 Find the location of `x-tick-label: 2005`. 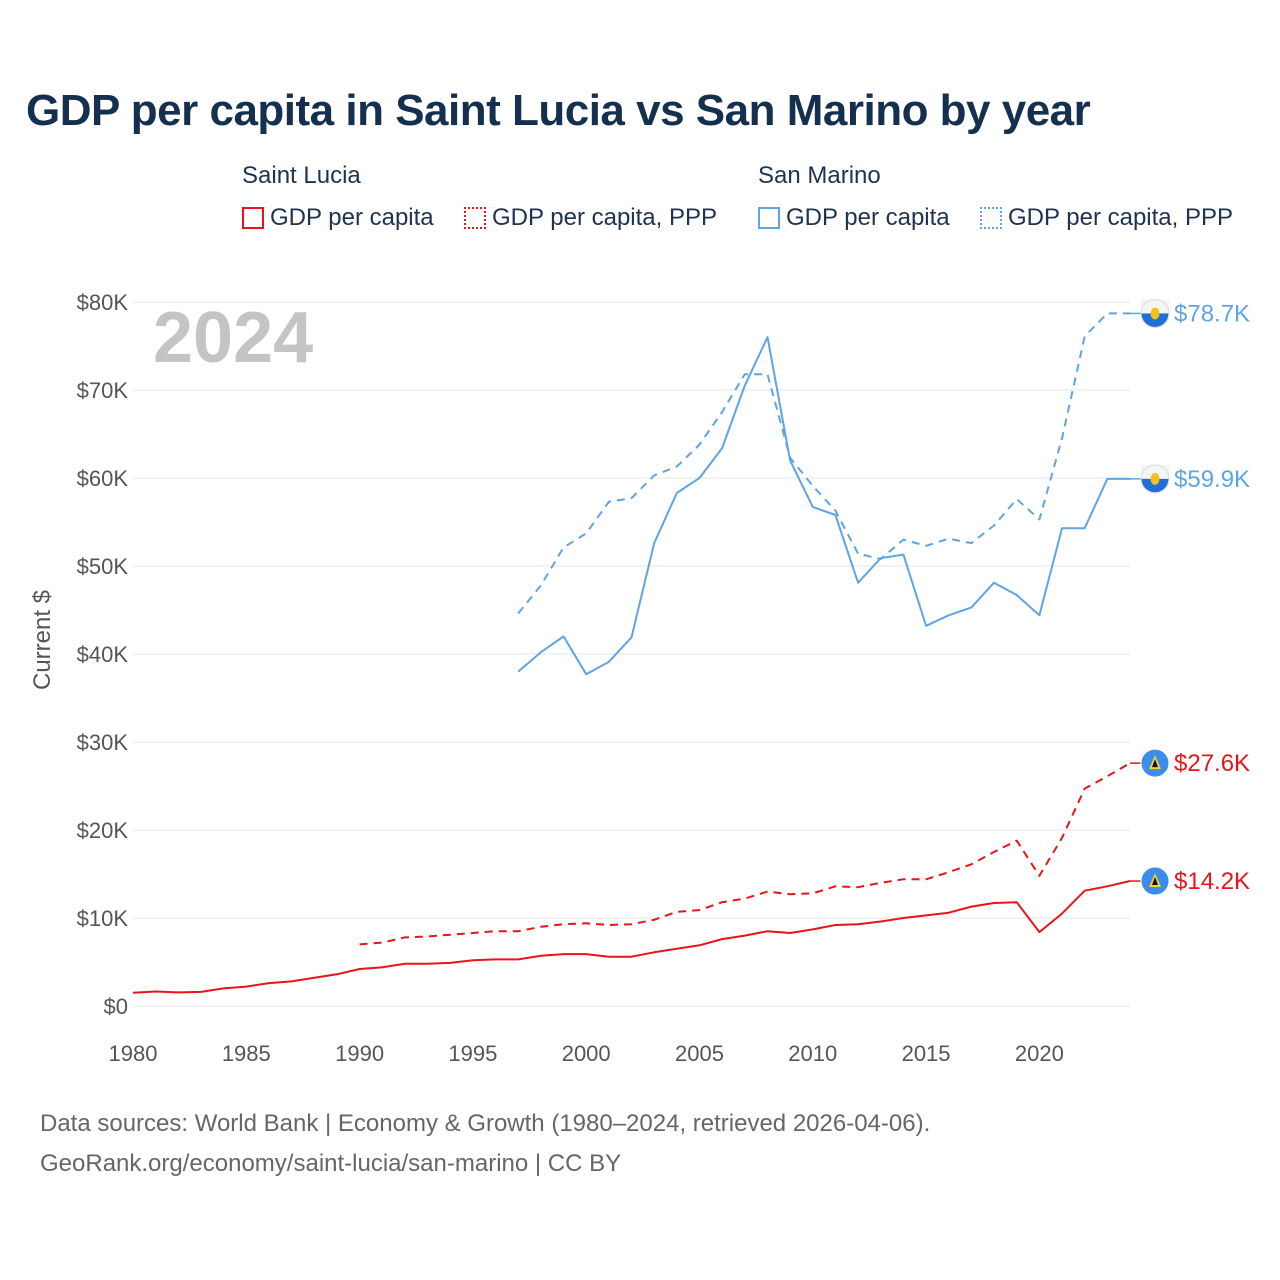

x-tick-label: 2005 is located at coordinates (699, 1053).